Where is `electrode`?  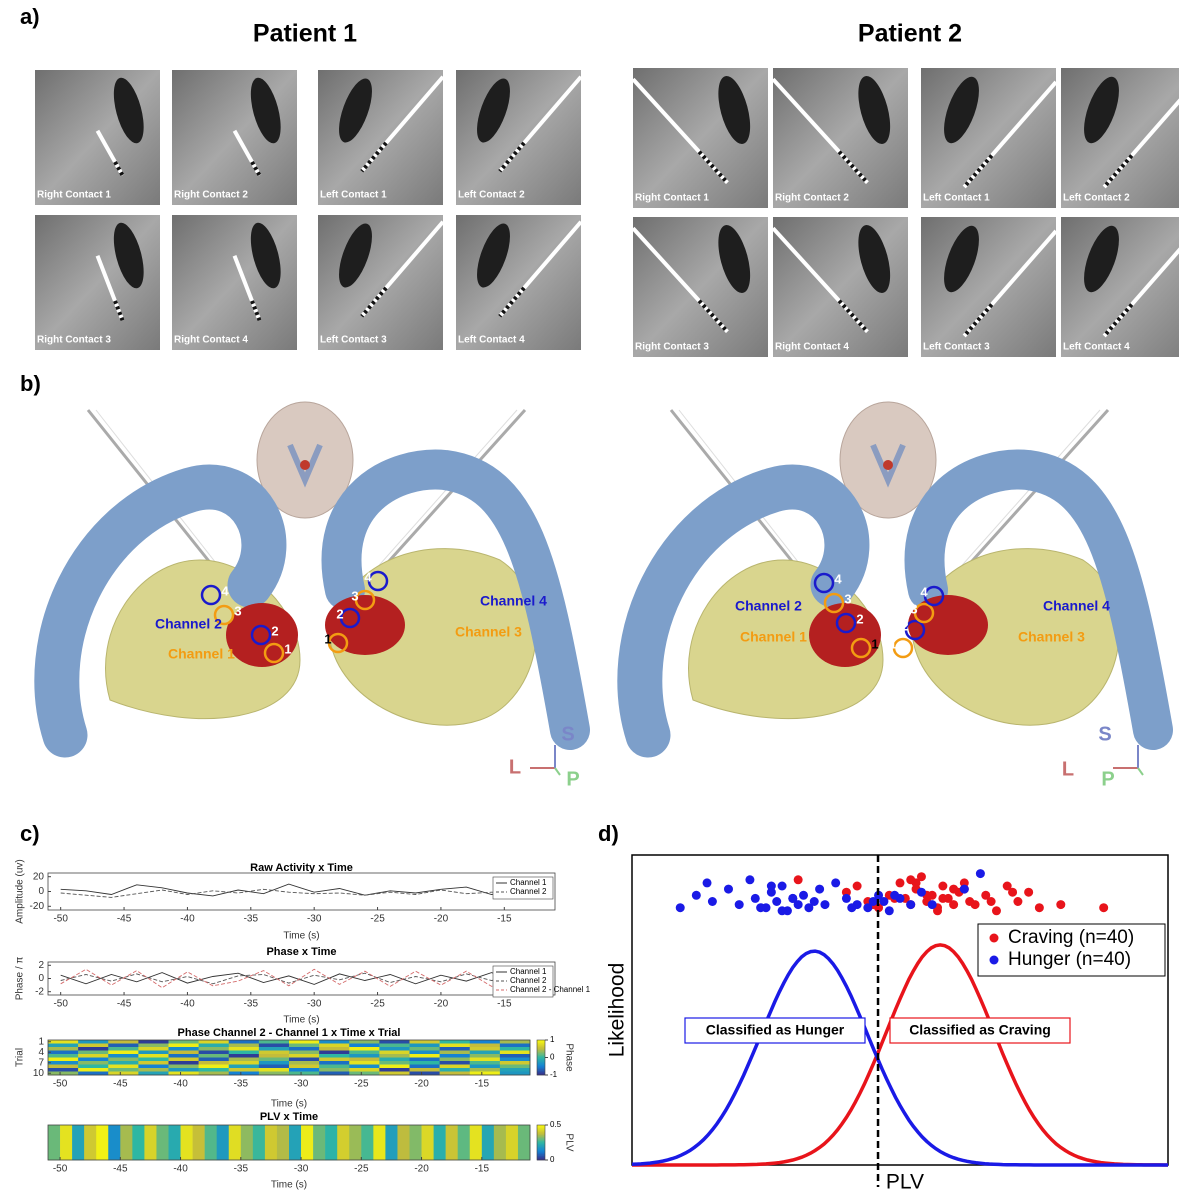
electrode is located at coordinates (402, 269).